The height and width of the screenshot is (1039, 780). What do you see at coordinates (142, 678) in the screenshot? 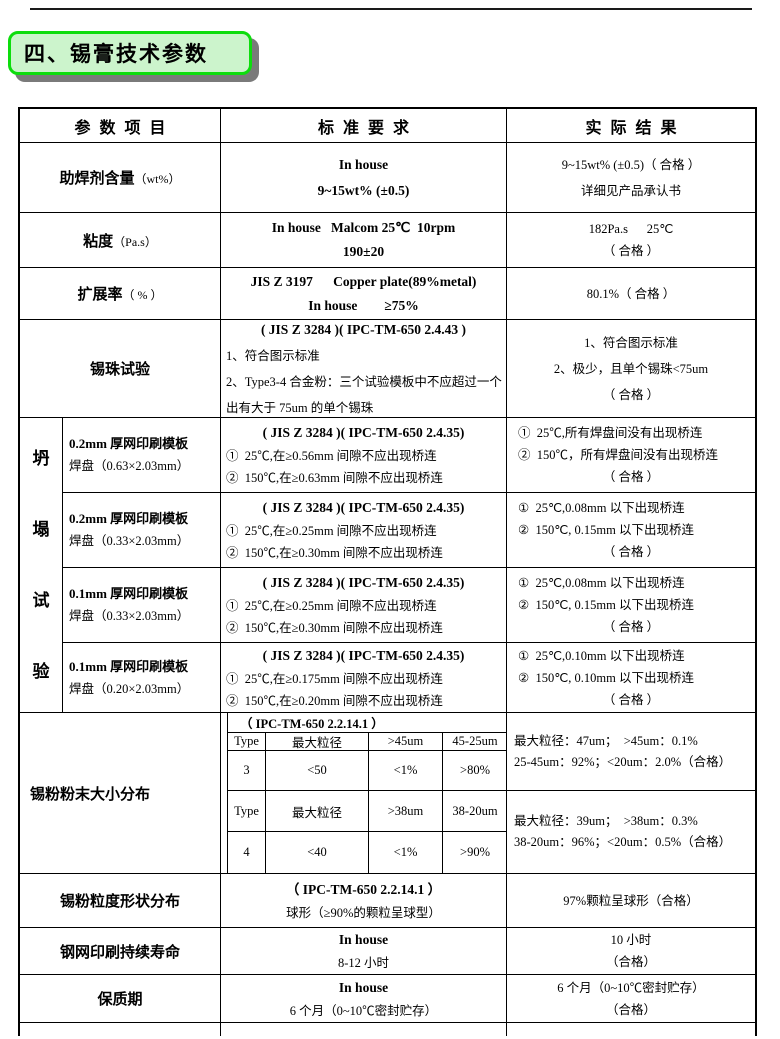
I see `collapse4-template-cell: 0.1mm 厚网印刷模板 焊盘（0.20×2.03mm）` at bounding box center [142, 678].